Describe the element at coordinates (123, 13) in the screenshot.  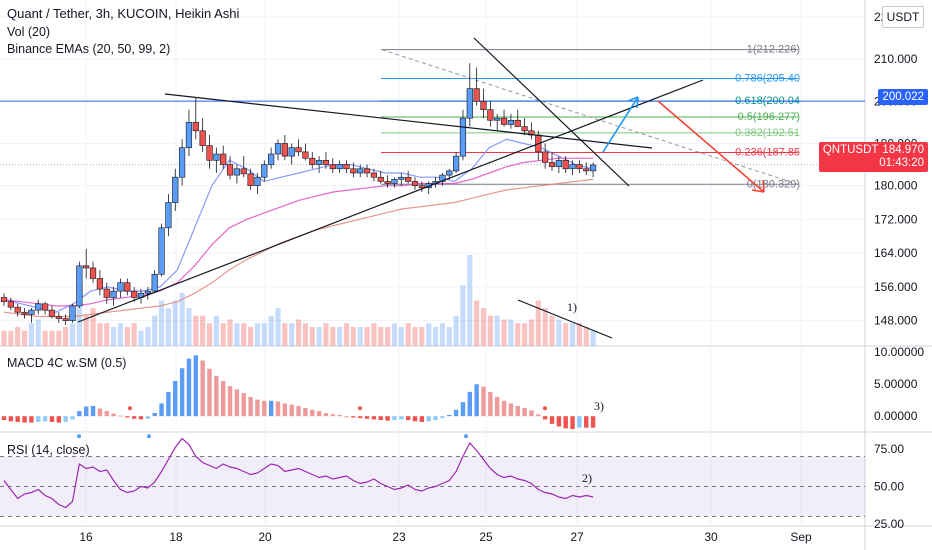
I see `chart-title: Quant / Tether, 3h, KUCOIN, Heikin Ashi` at that location.